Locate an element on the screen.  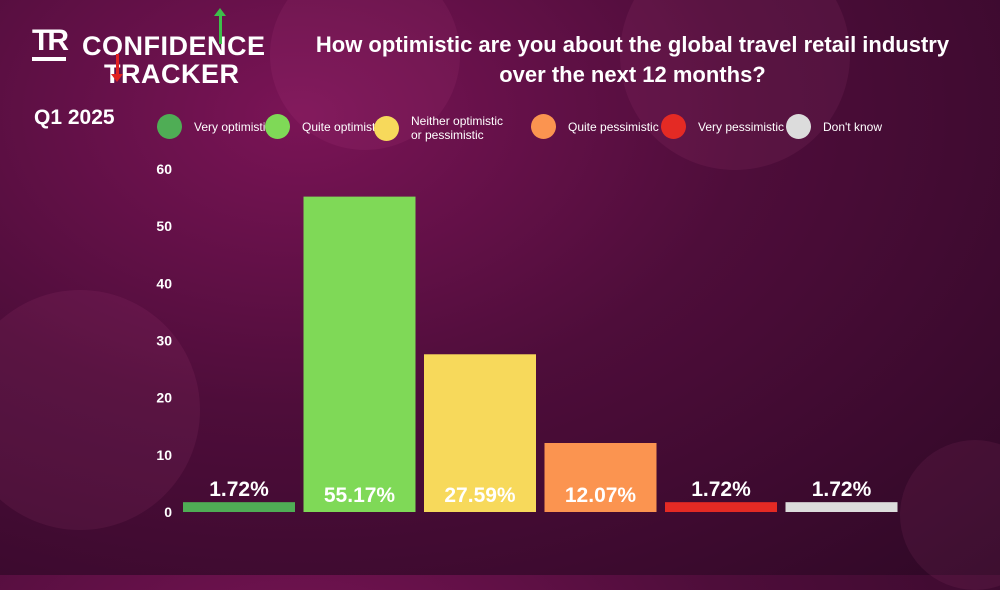
legend-label: Very pessimistic is located at coordinates (741, 126).